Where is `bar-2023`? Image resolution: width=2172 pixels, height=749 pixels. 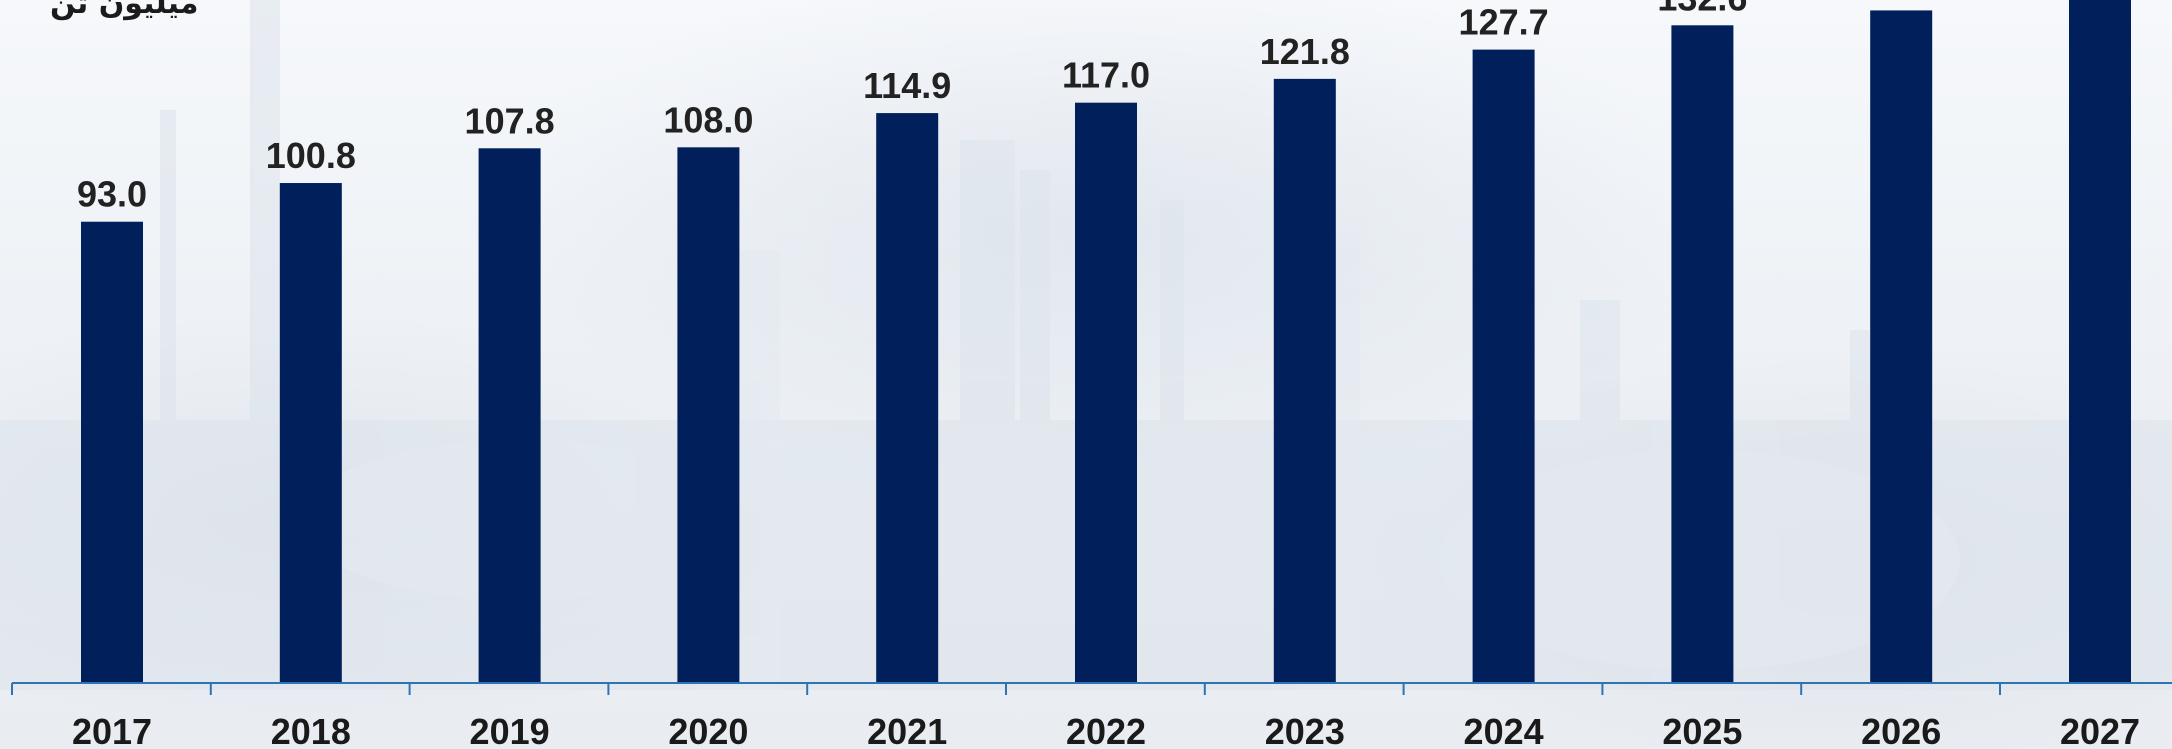
bar-2023 is located at coordinates (1304, 380).